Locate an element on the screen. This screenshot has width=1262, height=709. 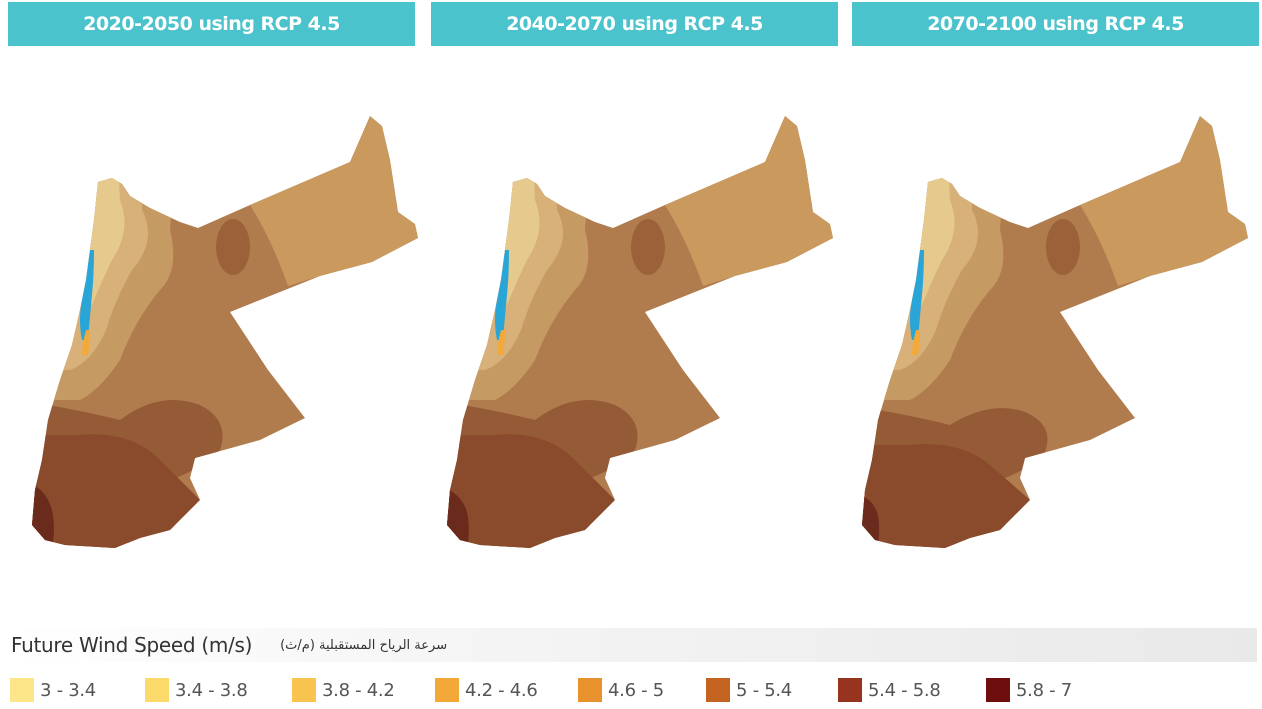
legend-item: 4.6 - 5 is located at coordinates (621, 690).